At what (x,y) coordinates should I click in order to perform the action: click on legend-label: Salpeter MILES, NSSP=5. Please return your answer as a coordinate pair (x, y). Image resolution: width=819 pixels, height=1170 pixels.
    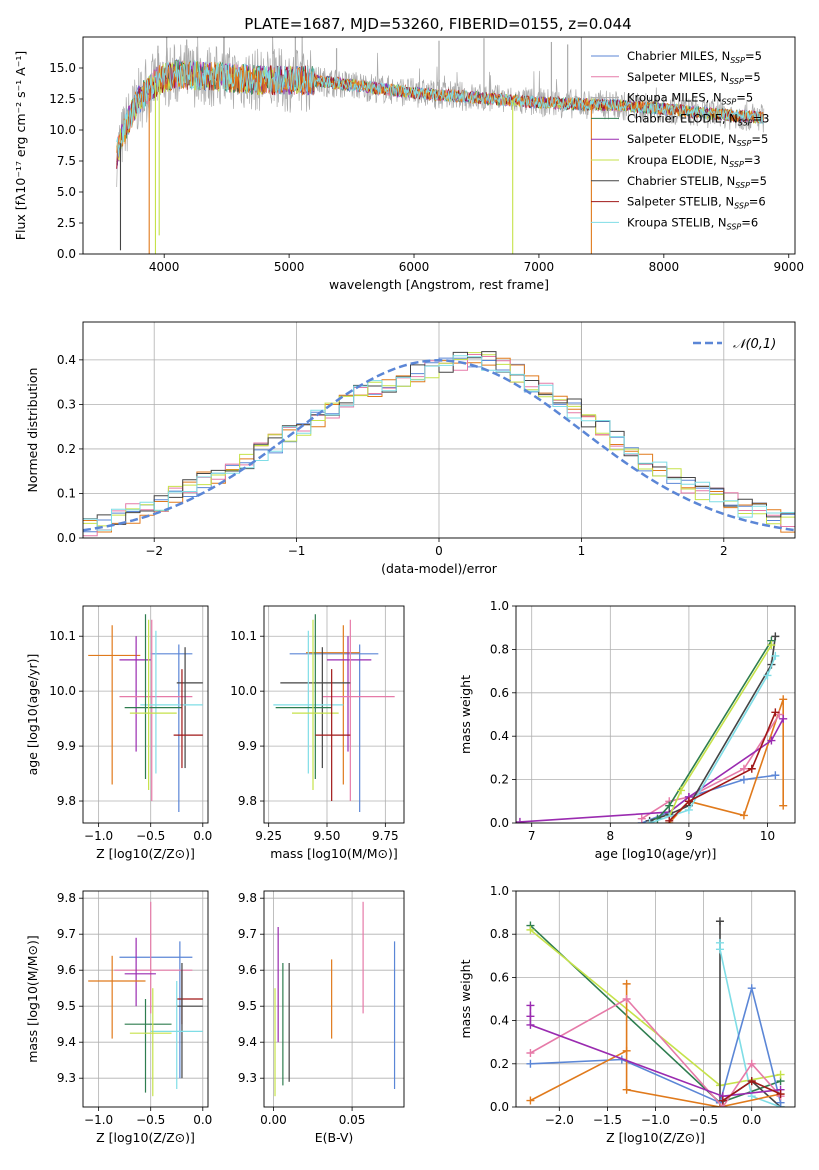
    Looking at the image, I should click on (694, 78).